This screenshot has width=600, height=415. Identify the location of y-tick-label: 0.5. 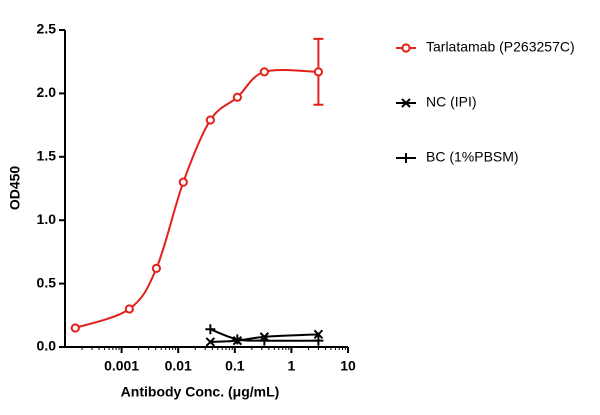
(47, 282).